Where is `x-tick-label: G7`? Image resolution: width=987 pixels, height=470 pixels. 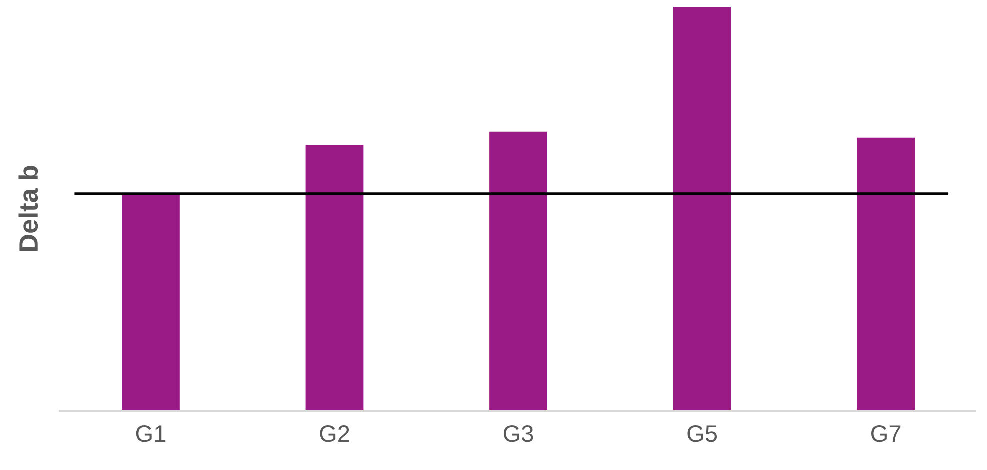 x-tick-label: G7 is located at coordinates (886, 434).